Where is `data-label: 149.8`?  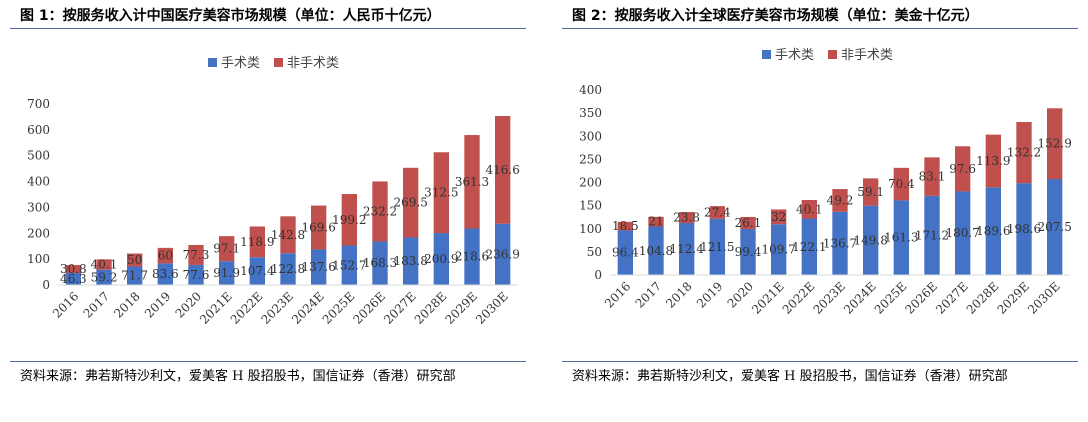
data-label: 149.8 is located at coordinates (870, 240).